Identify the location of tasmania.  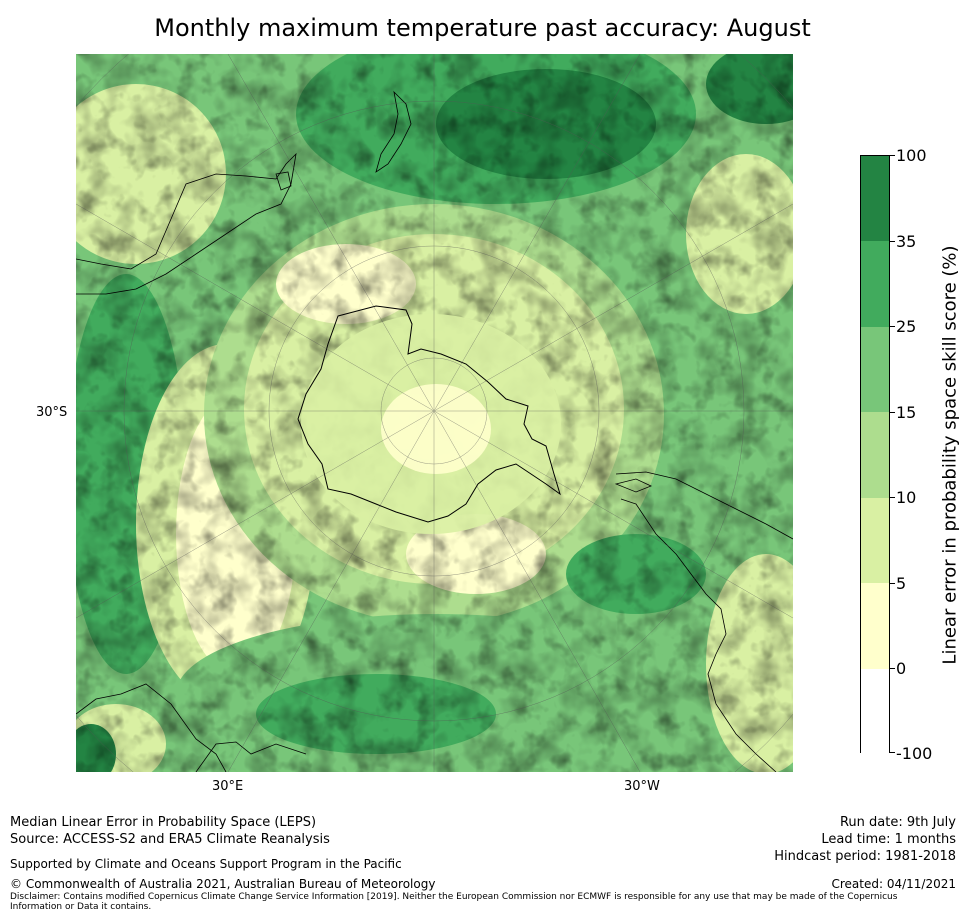
(283, 181).